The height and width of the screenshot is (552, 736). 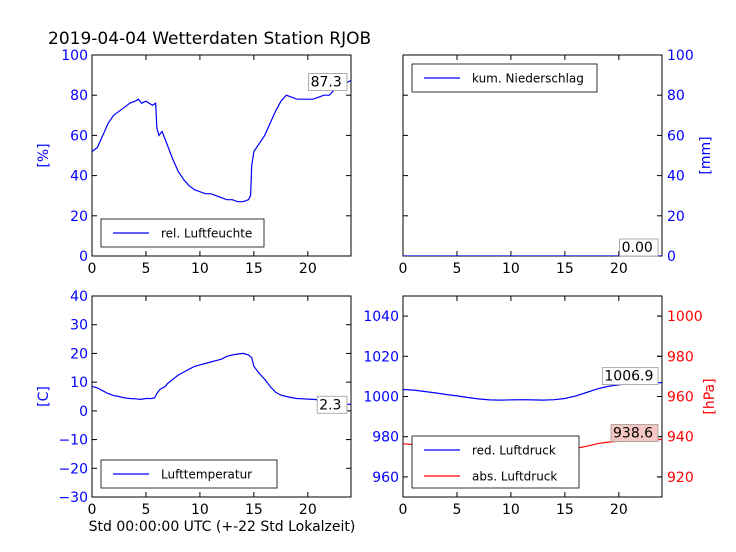 I want to click on y-tick-label: −30, so click(x=73, y=498).